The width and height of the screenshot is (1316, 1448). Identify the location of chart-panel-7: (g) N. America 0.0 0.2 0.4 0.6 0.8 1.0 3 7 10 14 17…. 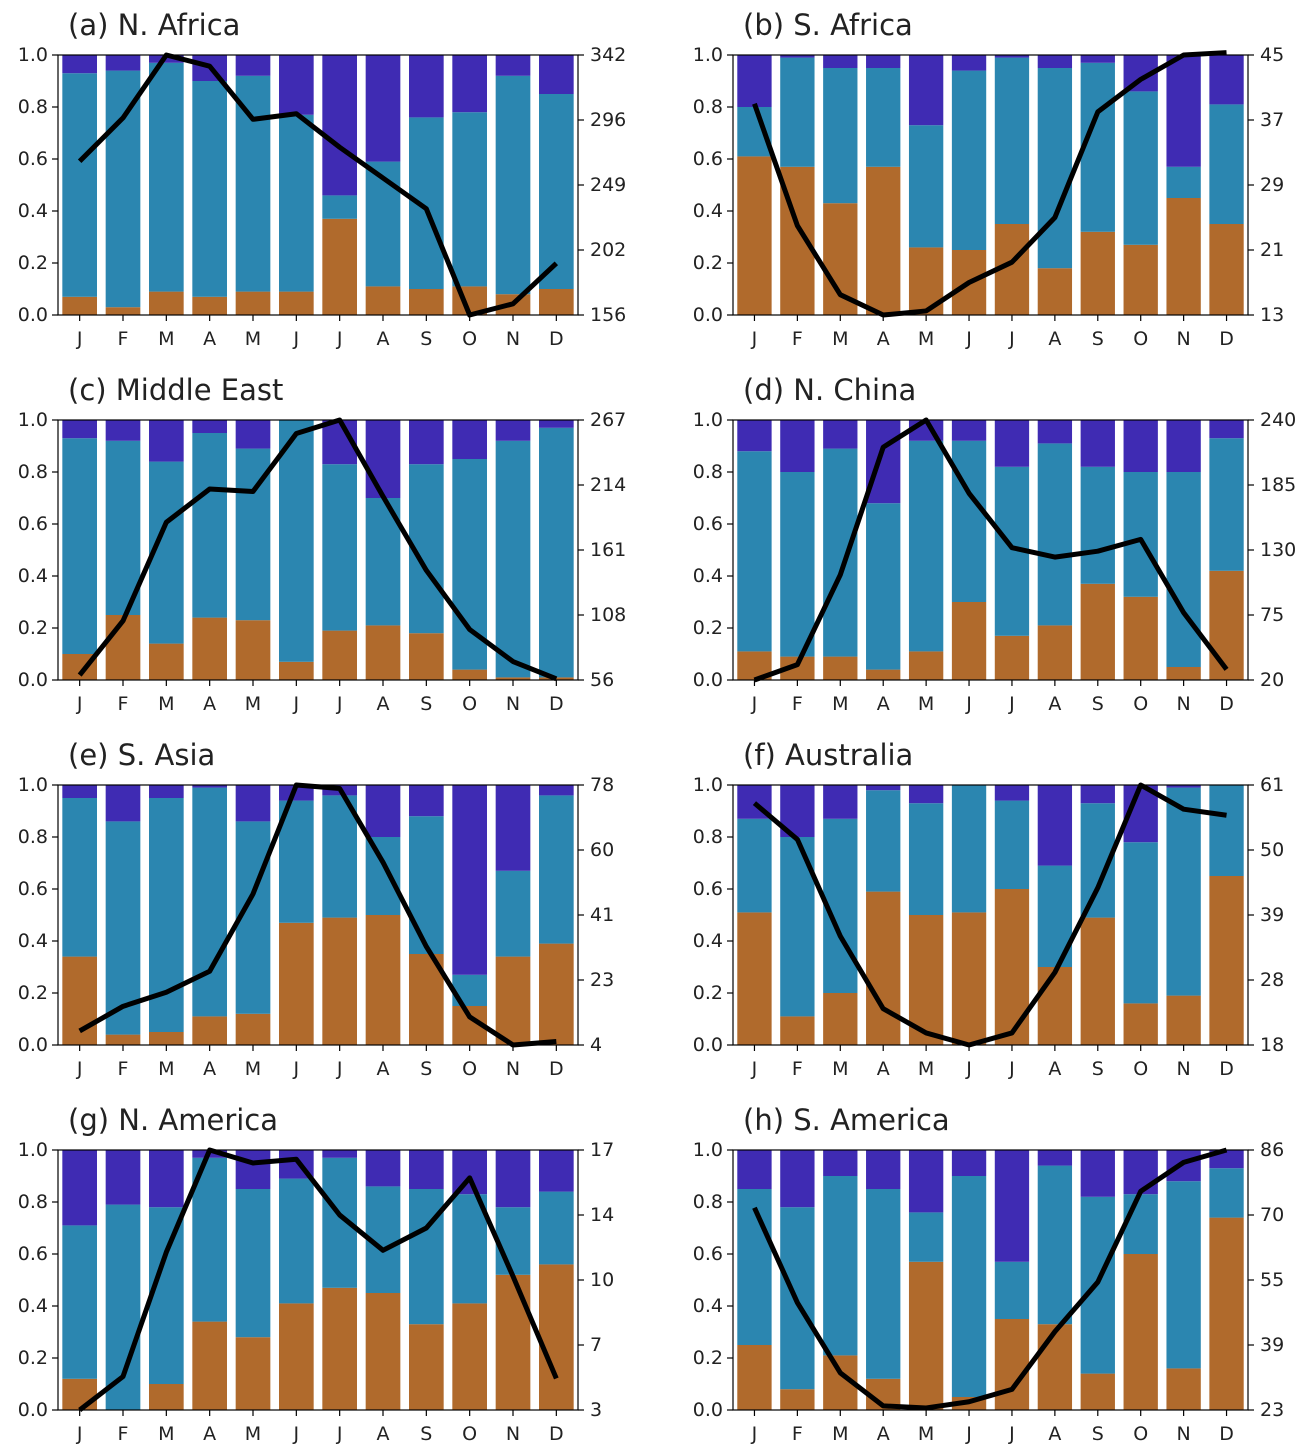
(316, 1274).